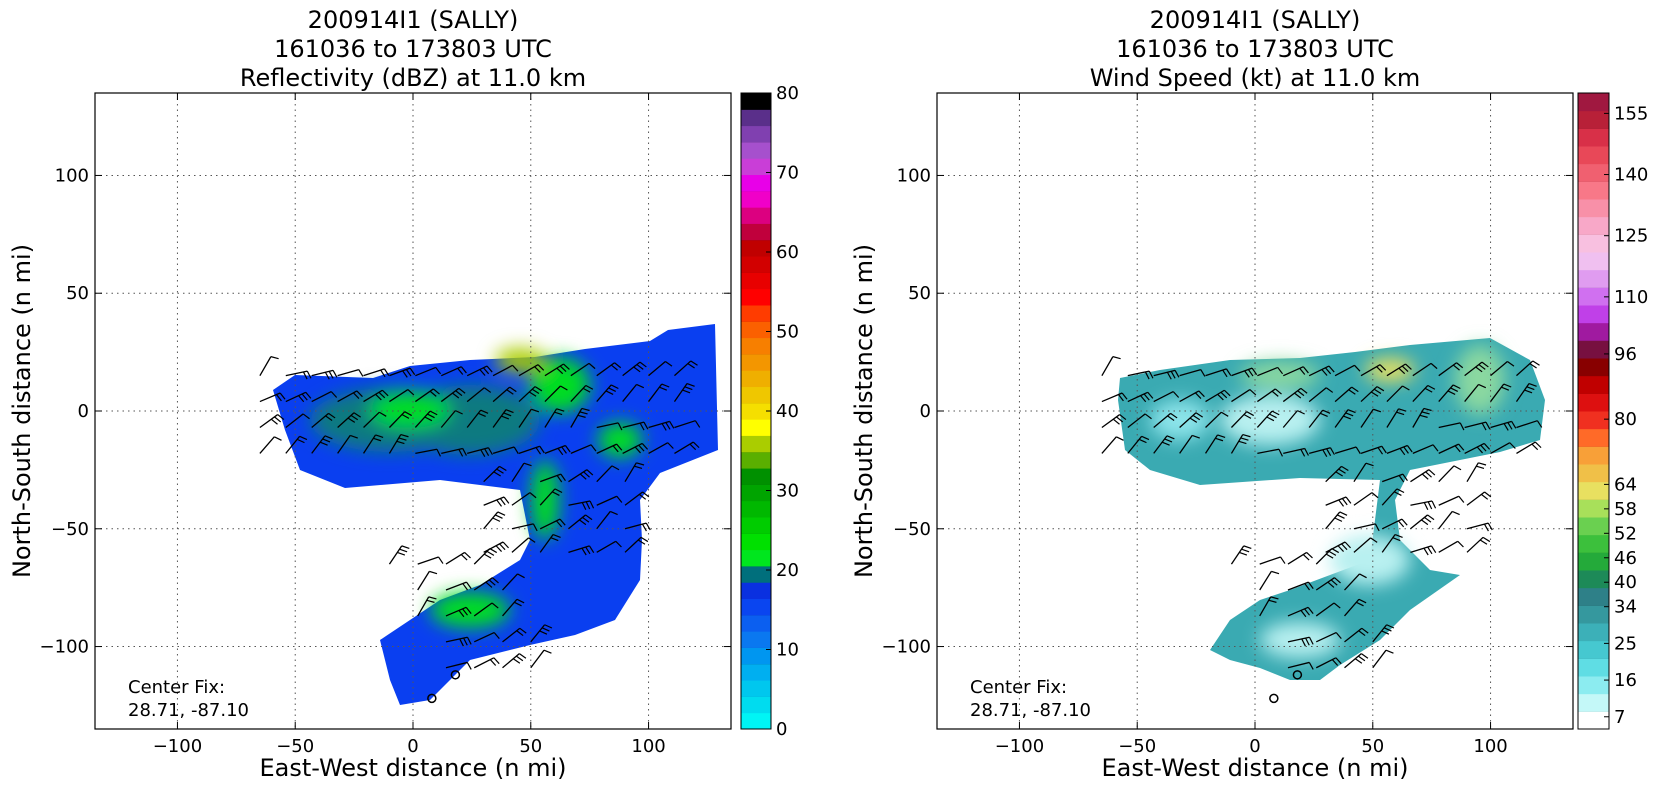 This screenshot has width=1654, height=787. I want to click on storm-low, so click(1370, 560).